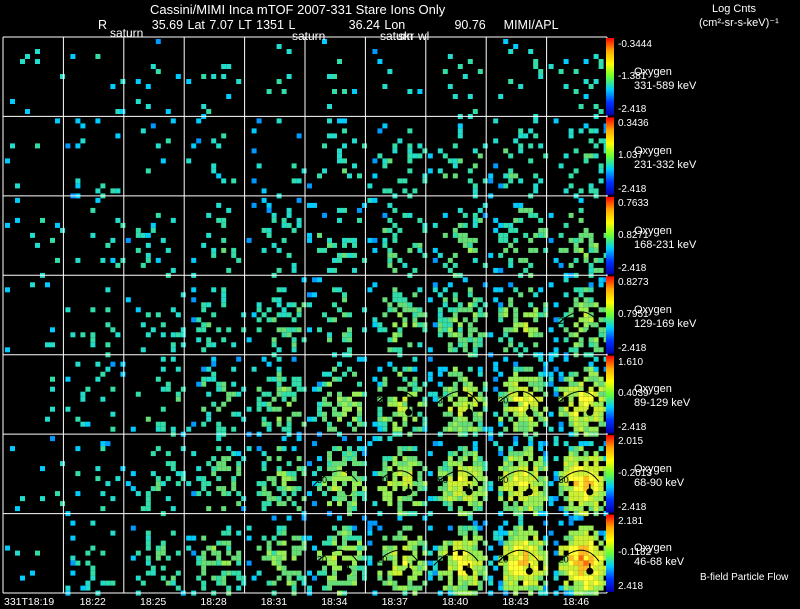 This screenshot has height=609, width=800. I want to click on contour-line, so click(396, 557).